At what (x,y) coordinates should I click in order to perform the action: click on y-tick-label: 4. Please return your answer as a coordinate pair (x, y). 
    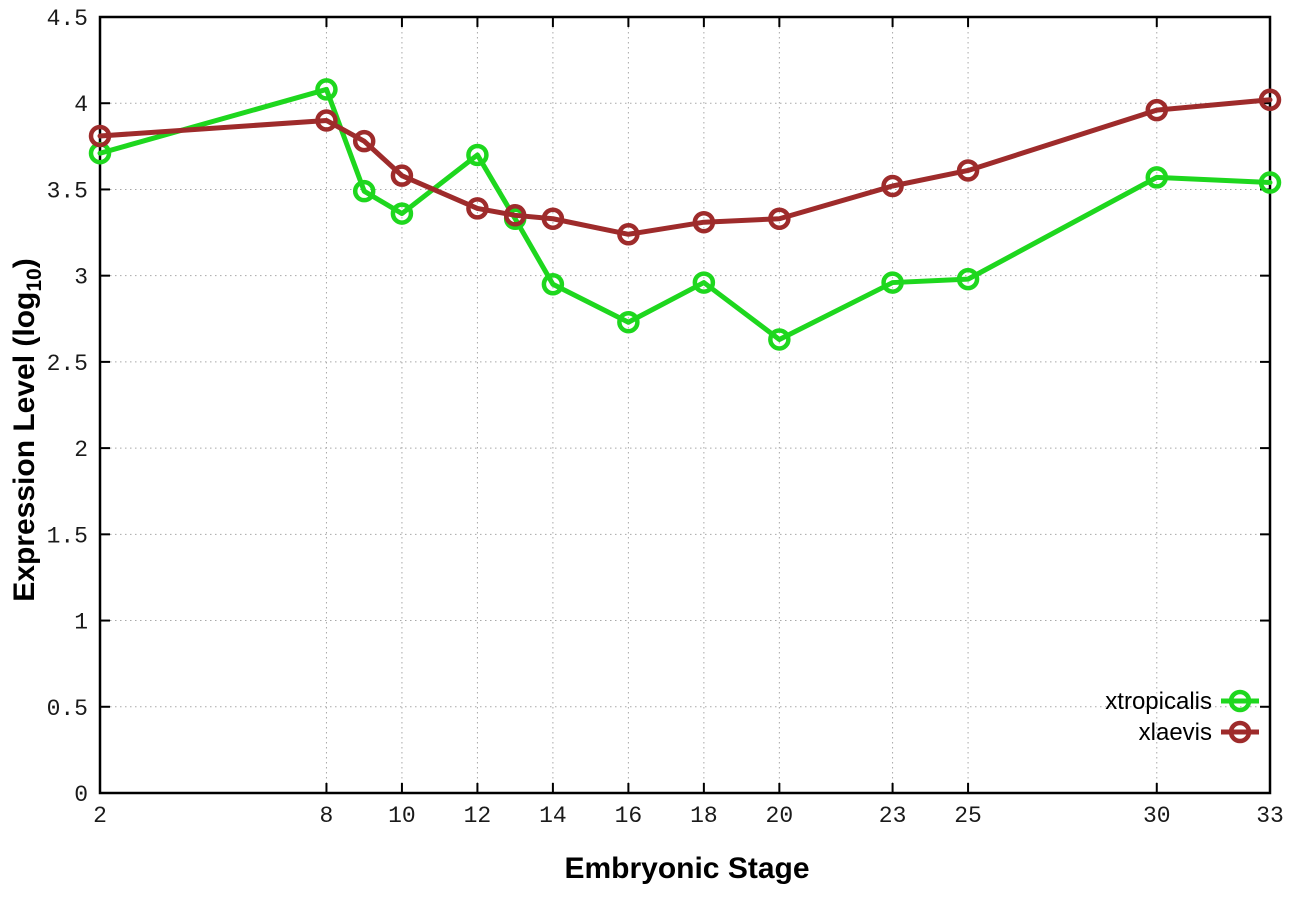
    Looking at the image, I should click on (81, 105).